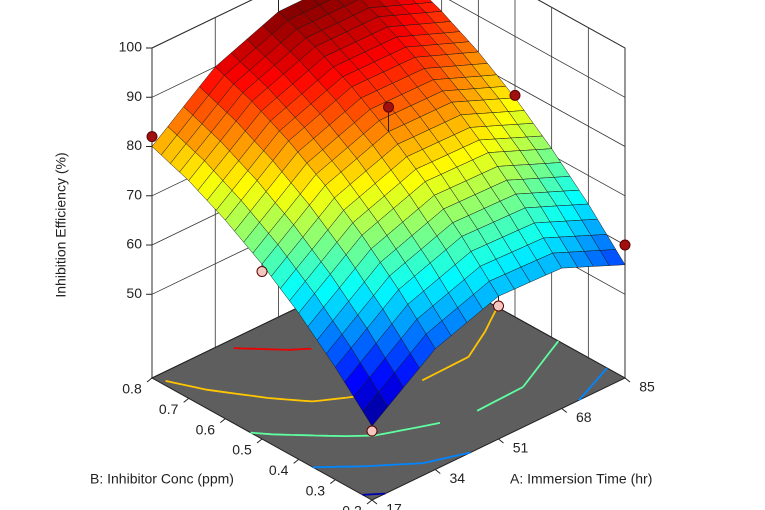  What do you see at coordinates (457, 478) in the screenshot?
I see `x-tick-label: 34` at bounding box center [457, 478].